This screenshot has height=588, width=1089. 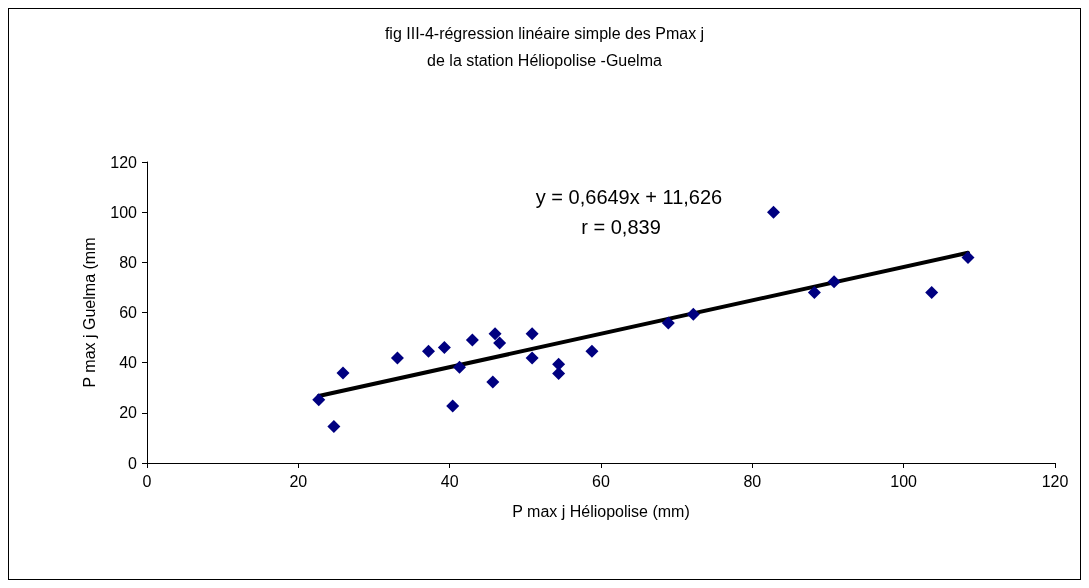 What do you see at coordinates (752, 481) in the screenshot?
I see `x-tick-label: 80` at bounding box center [752, 481].